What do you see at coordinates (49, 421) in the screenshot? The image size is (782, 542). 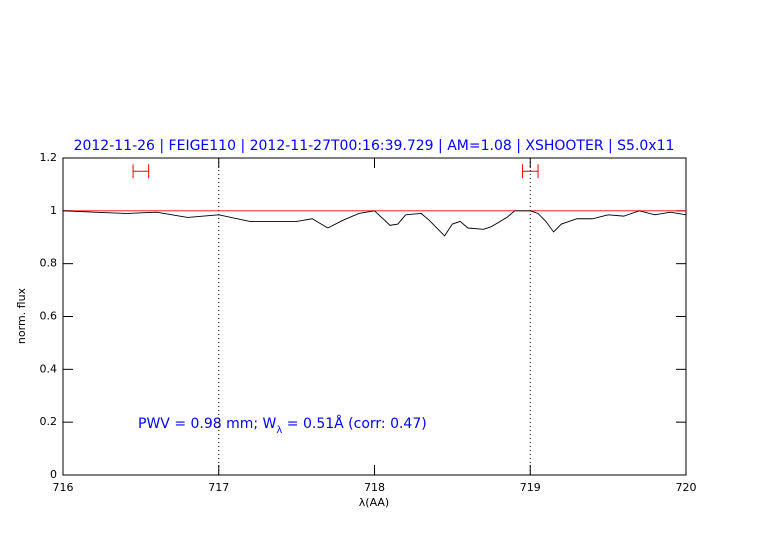 I see `y-tick-label: 0.2` at bounding box center [49, 421].